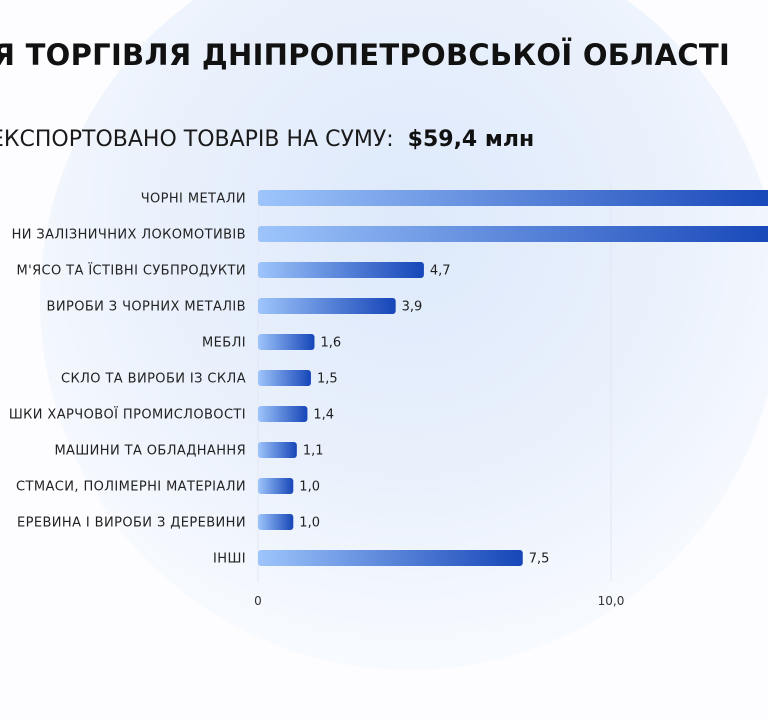  What do you see at coordinates (127, 415) in the screenshot?
I see `category-label: ШКИ ХАРЧОВОЇ ПРОМИСЛОВОСТІ` at bounding box center [127, 415].